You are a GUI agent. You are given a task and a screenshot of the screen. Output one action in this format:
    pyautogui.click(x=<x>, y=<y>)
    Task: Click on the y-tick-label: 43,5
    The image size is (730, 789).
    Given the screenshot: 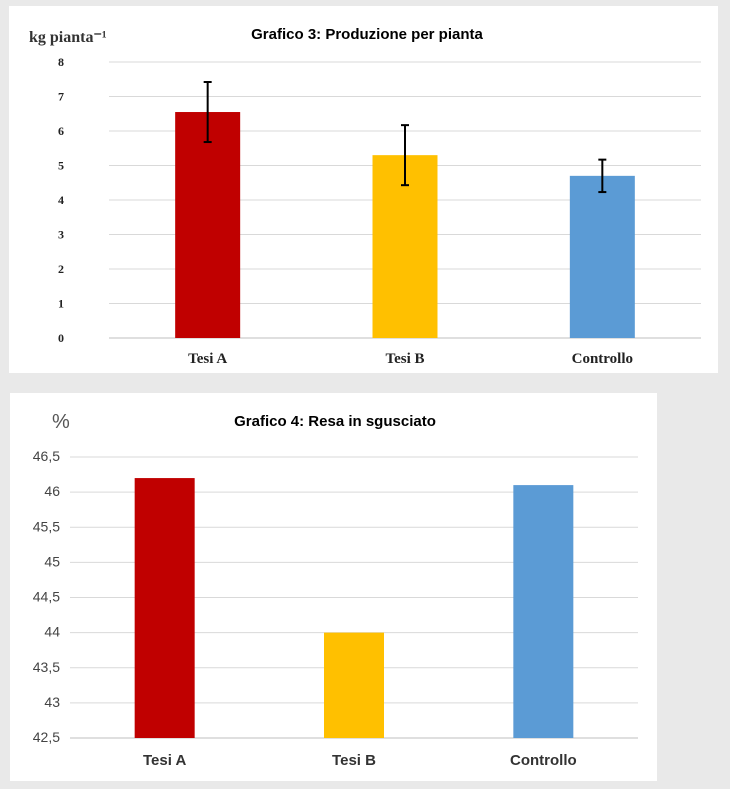 What is the action you would take?
    pyautogui.click(x=46, y=667)
    